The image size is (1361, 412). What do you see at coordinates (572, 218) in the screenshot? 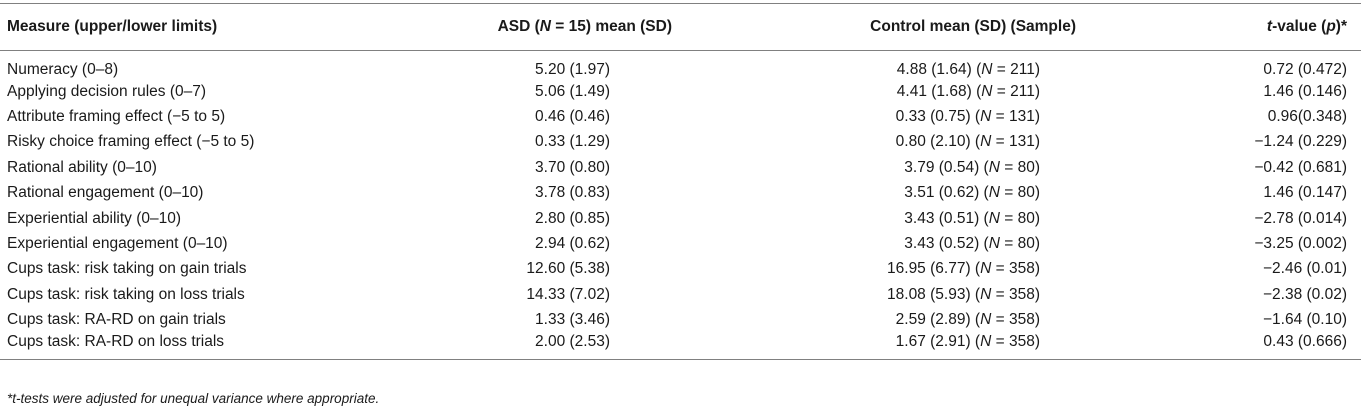
I see `cell-asd: 2.80 (0.85)` at bounding box center [572, 218].